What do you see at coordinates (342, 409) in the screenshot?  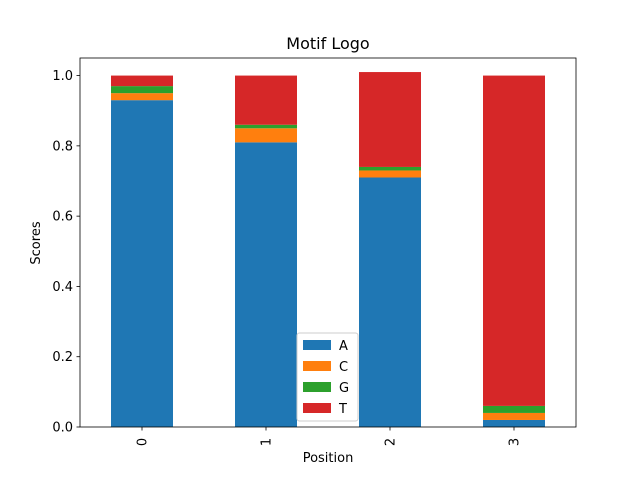 I see `legend-label-T: T` at bounding box center [342, 409].